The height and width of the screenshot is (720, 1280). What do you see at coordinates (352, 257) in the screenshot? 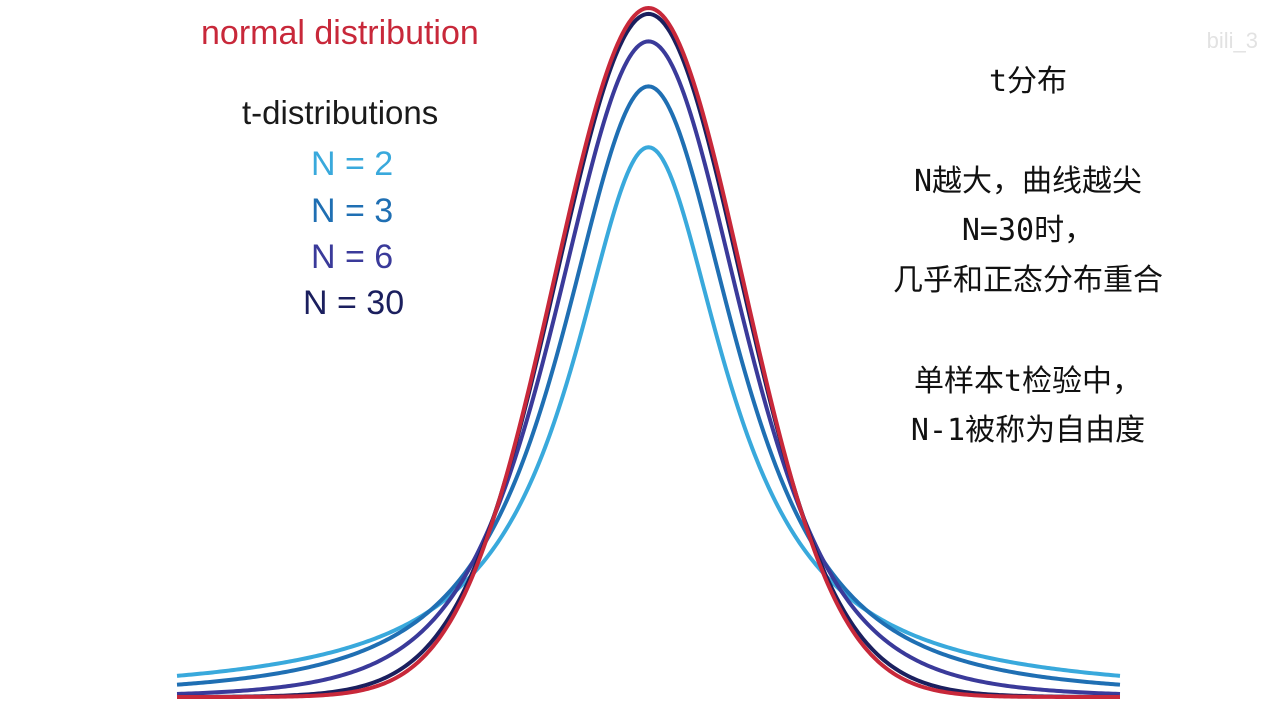
I see `legend-item-n6: N = 6` at bounding box center [352, 257].